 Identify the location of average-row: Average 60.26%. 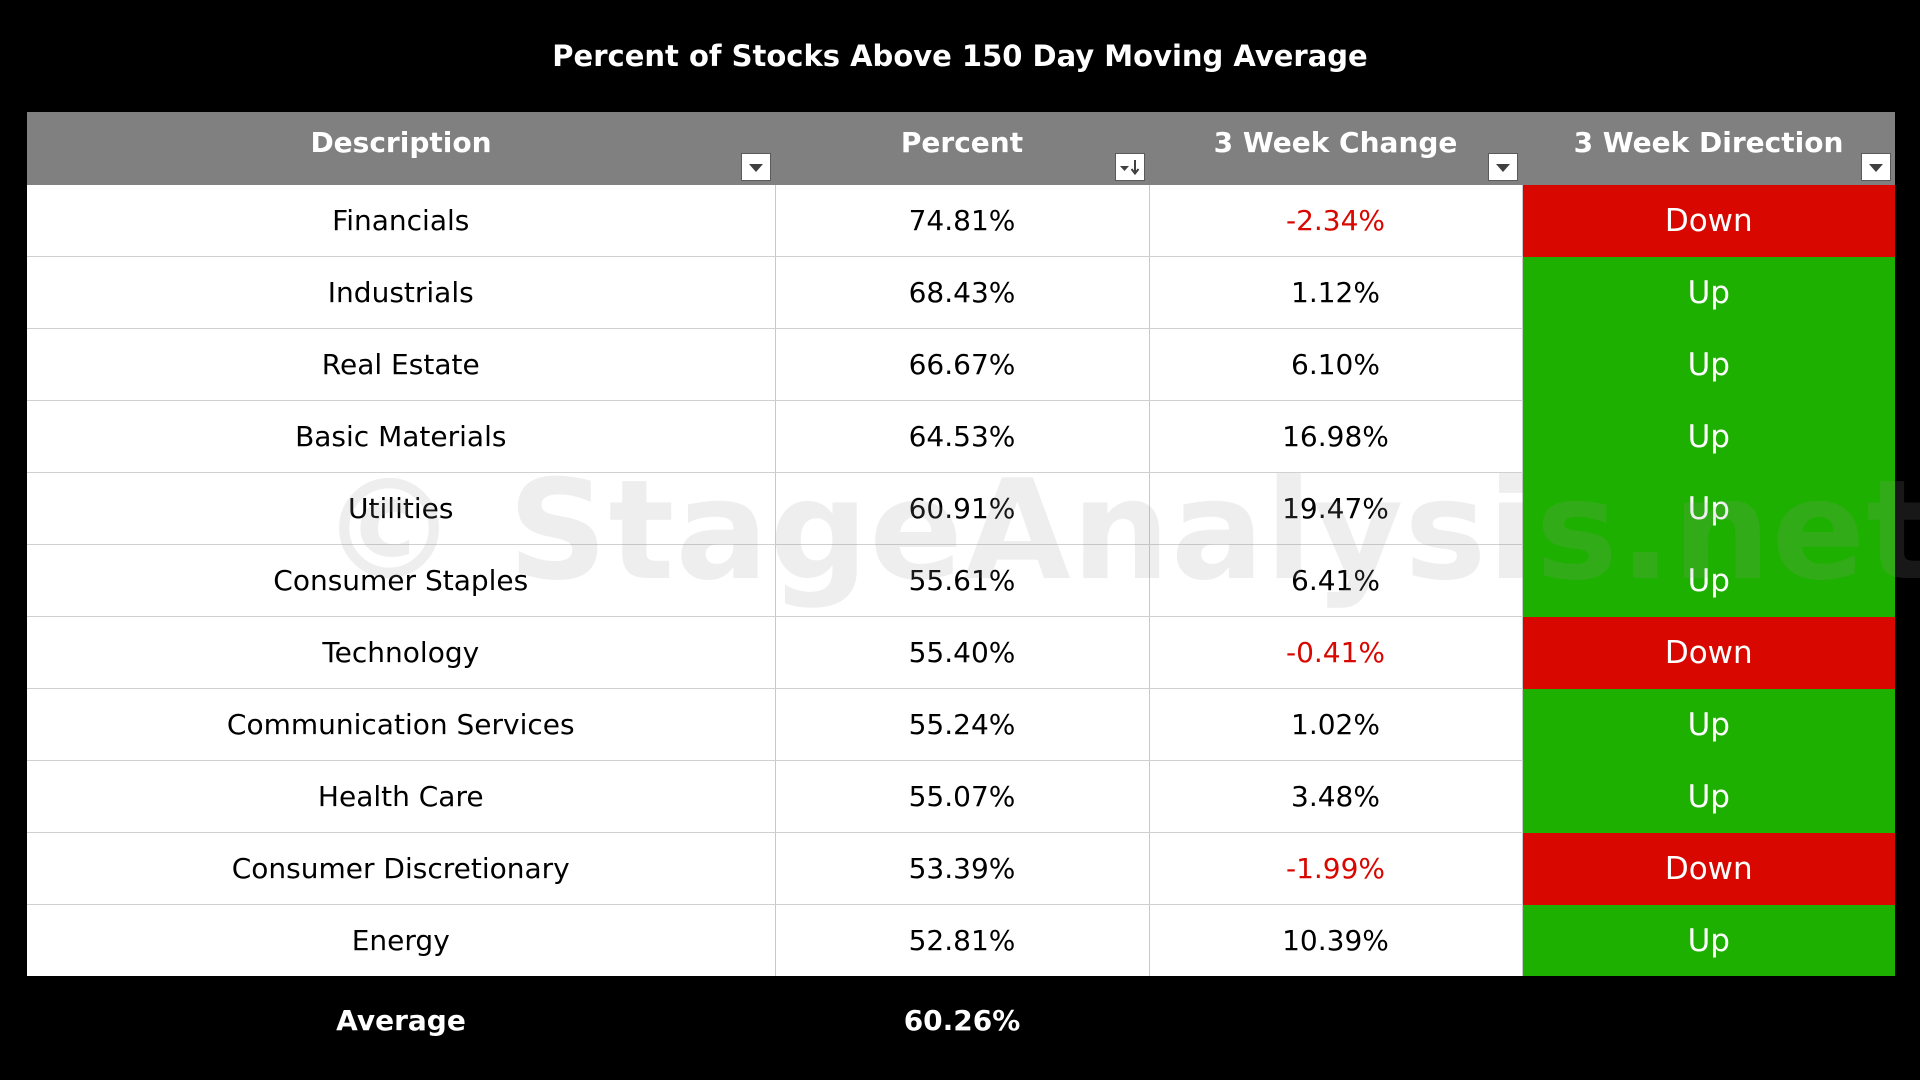
(961, 1020).